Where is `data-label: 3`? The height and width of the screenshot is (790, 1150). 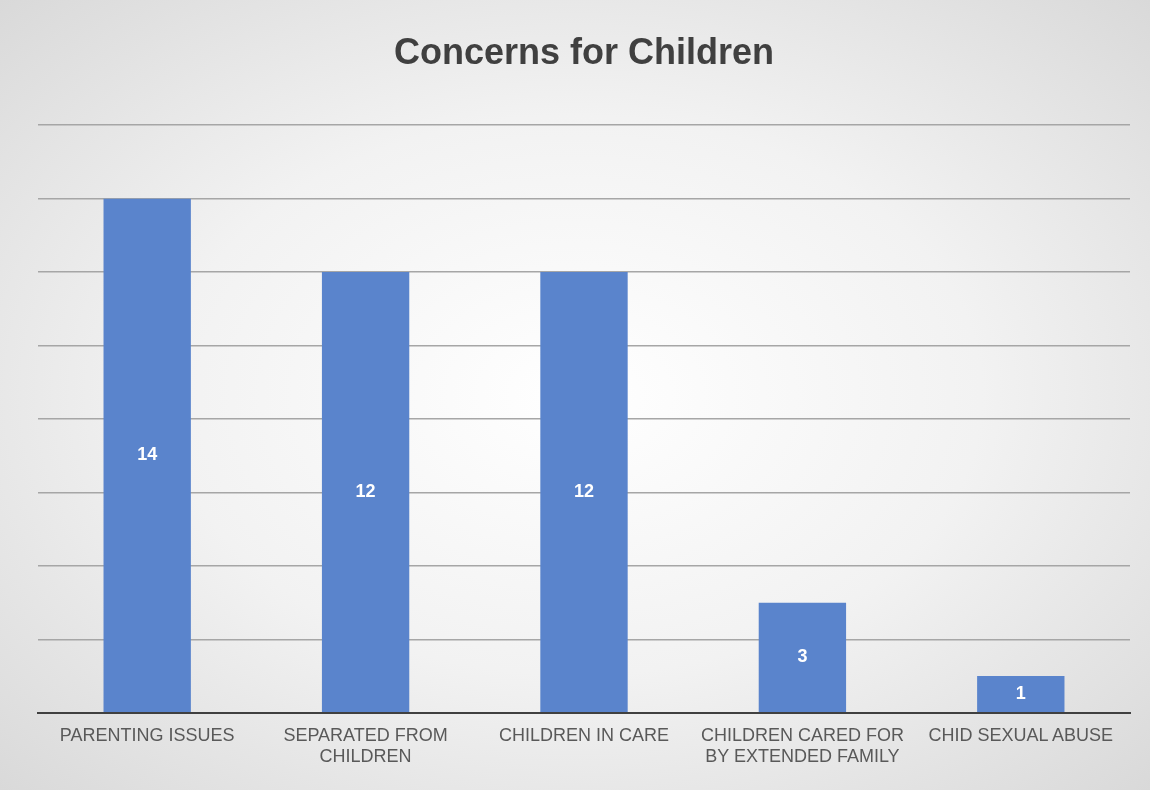 data-label: 3 is located at coordinates (802, 656).